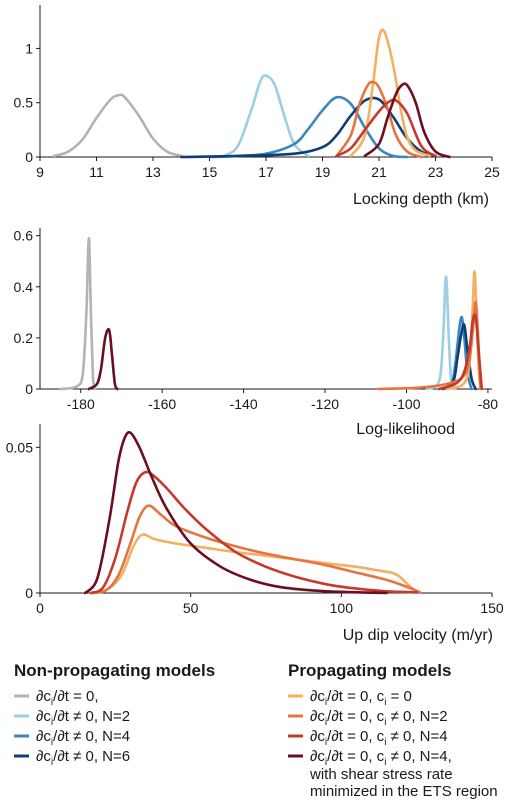  What do you see at coordinates (40, 172) in the screenshot?
I see `x-tick-label: 9` at bounding box center [40, 172].